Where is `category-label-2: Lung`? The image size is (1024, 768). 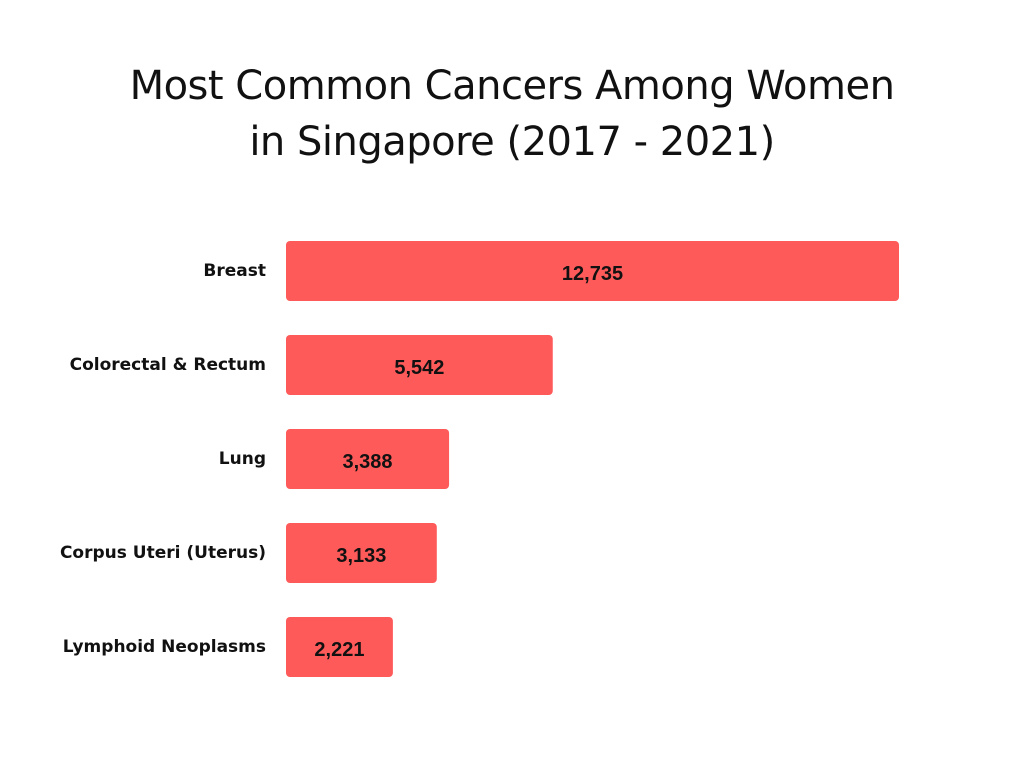
category-label-2: Lung is located at coordinates (242, 459).